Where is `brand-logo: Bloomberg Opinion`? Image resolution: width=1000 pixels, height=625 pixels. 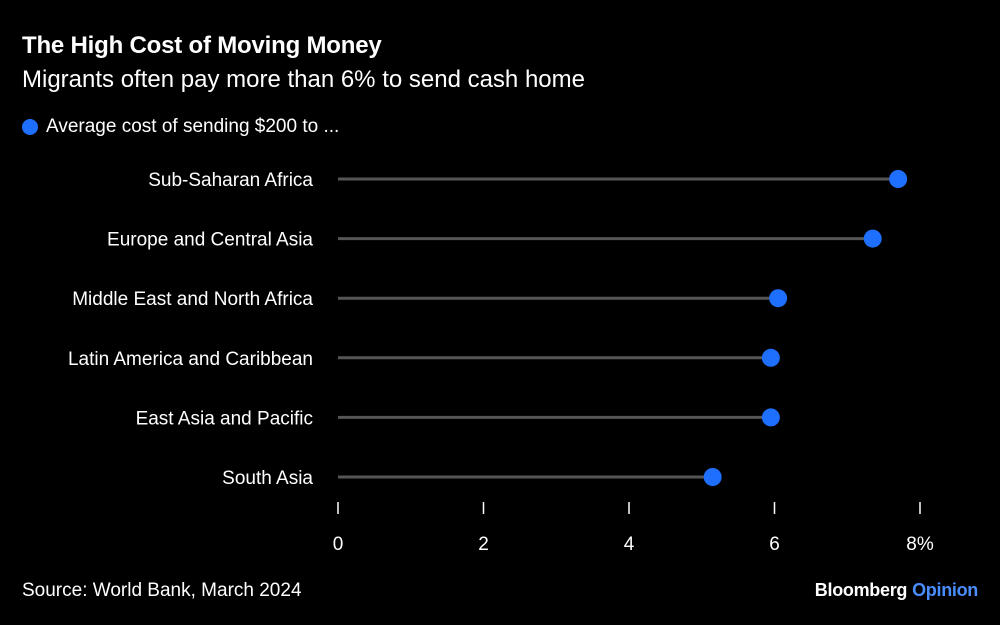
brand-logo: Bloomberg Opinion is located at coordinates (896, 590).